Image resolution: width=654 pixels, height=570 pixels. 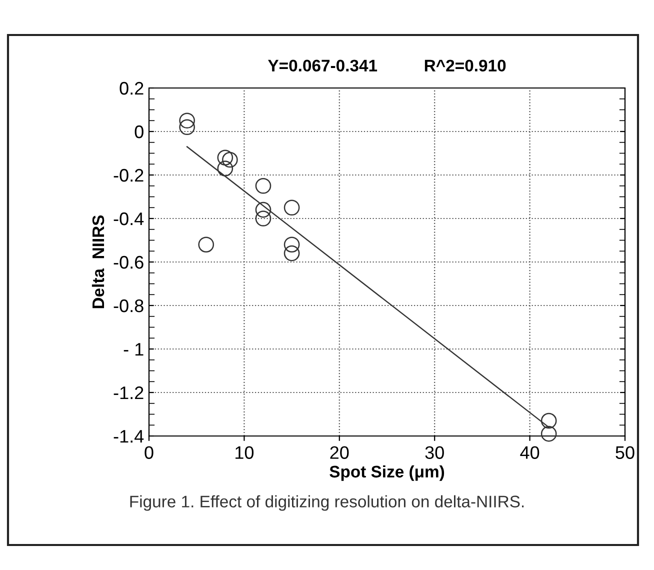 I want to click on x-tick-label: 20, so click(x=339, y=452).